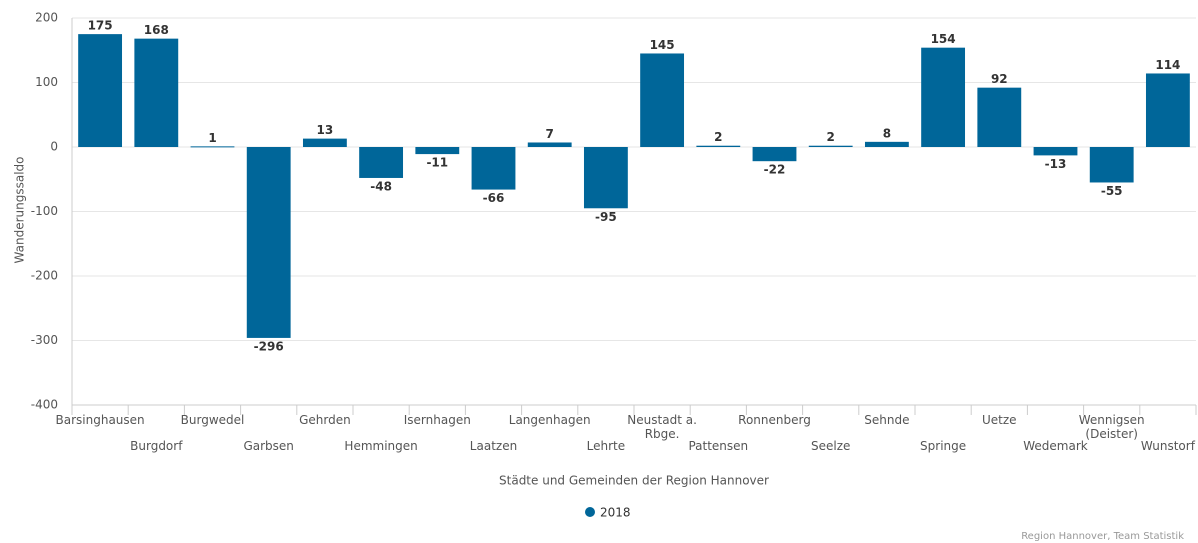  What do you see at coordinates (46, 82) in the screenshot?
I see `y-tick-label: 100` at bounding box center [46, 82].